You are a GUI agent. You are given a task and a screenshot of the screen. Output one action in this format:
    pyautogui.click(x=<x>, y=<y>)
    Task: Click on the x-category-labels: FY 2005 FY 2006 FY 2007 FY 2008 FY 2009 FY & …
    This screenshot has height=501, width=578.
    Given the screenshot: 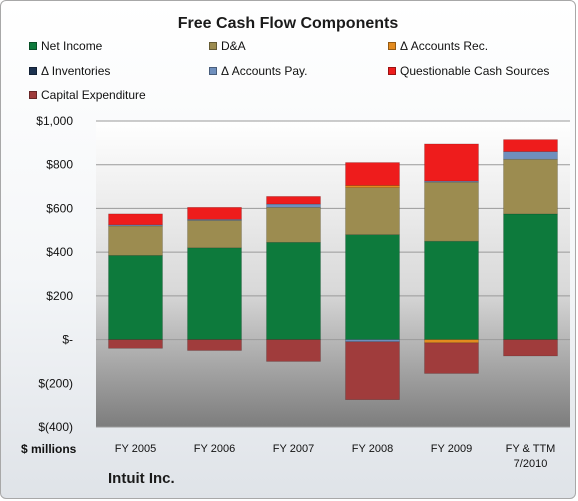 What is the action you would take?
    pyautogui.click(x=335, y=456)
    